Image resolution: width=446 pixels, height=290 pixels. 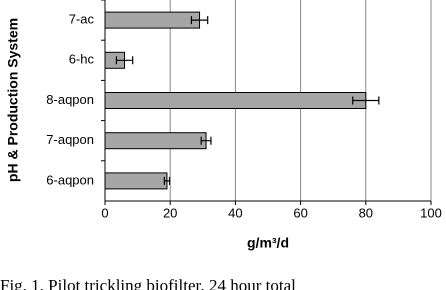 What do you see at coordinates (82, 59) in the screenshot?
I see `y-tick-label: 6-hc` at bounding box center [82, 59].